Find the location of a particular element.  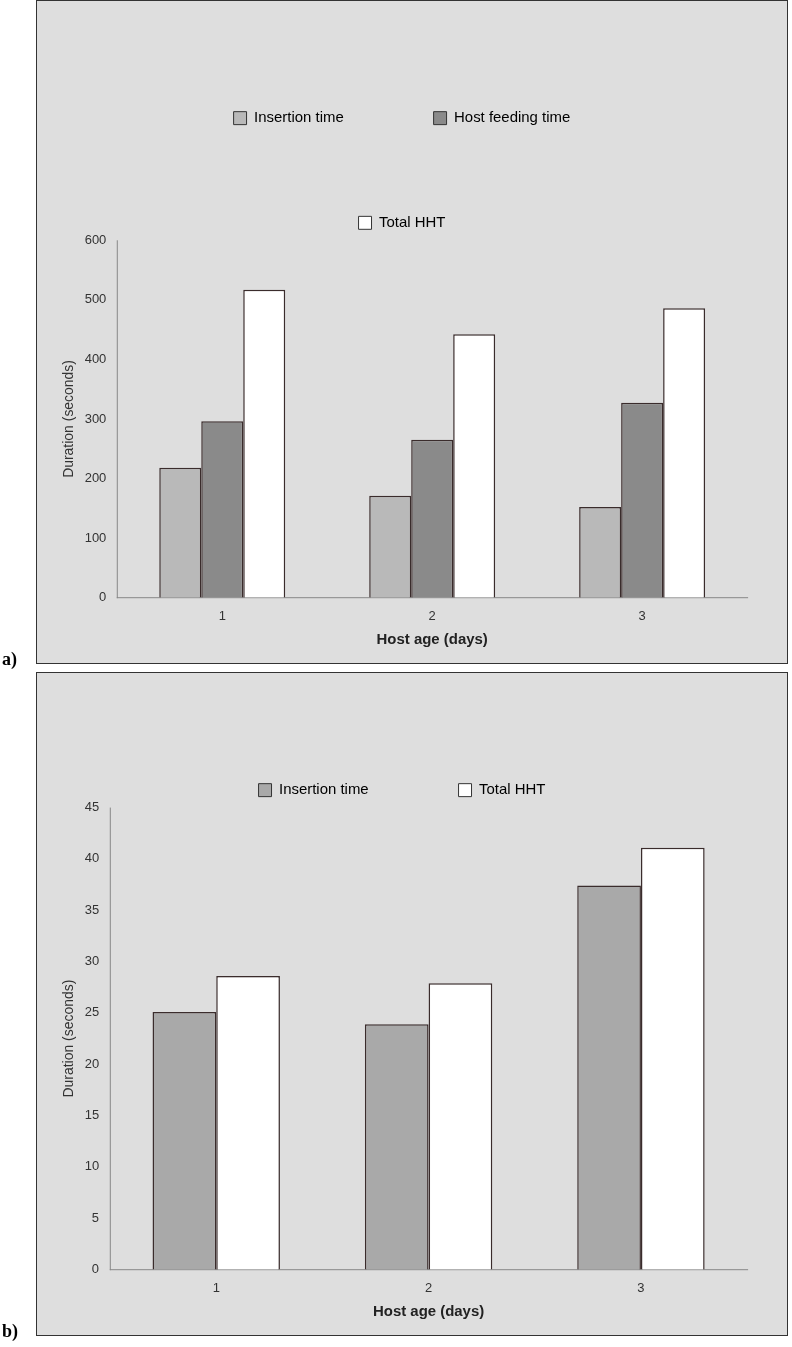

y-tick-label: 25 is located at coordinates (92, 1012).